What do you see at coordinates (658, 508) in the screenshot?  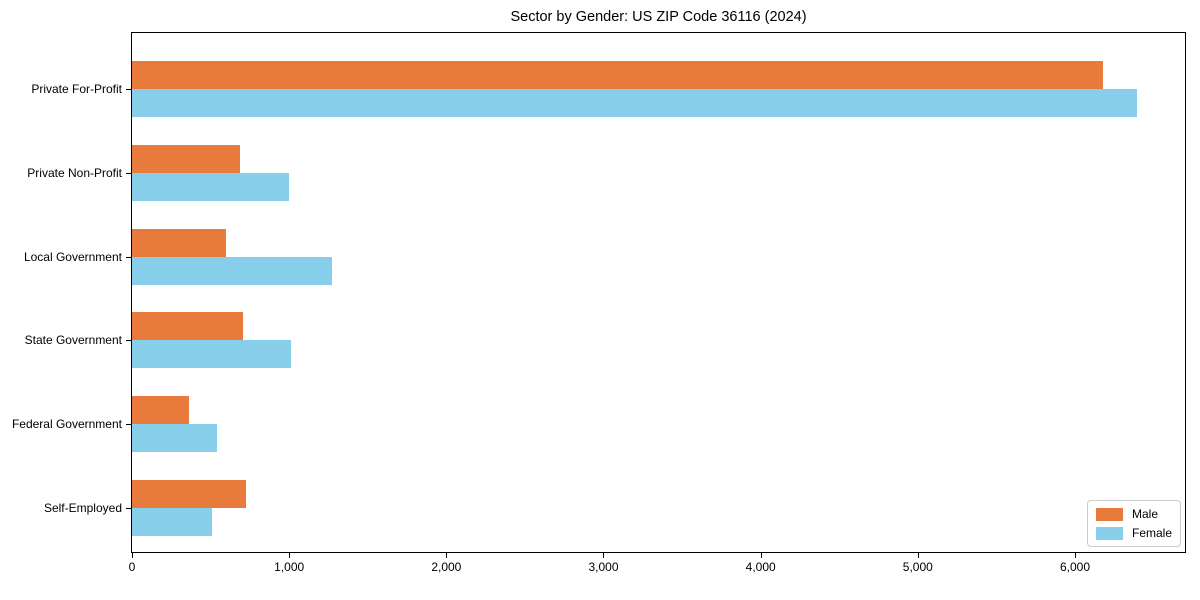 I see `bar-group-self-employed` at bounding box center [658, 508].